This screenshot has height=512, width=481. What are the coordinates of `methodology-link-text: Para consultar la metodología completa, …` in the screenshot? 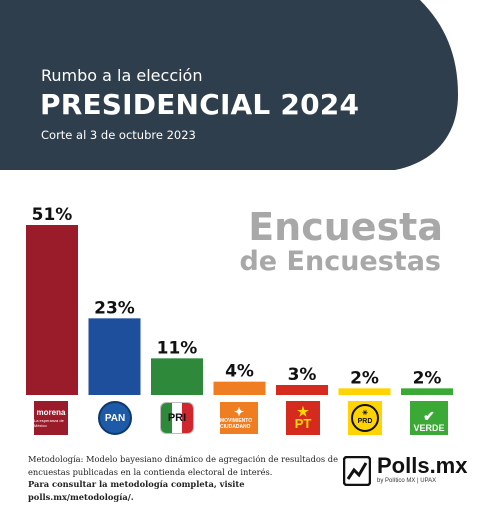 It's located at (136, 490).